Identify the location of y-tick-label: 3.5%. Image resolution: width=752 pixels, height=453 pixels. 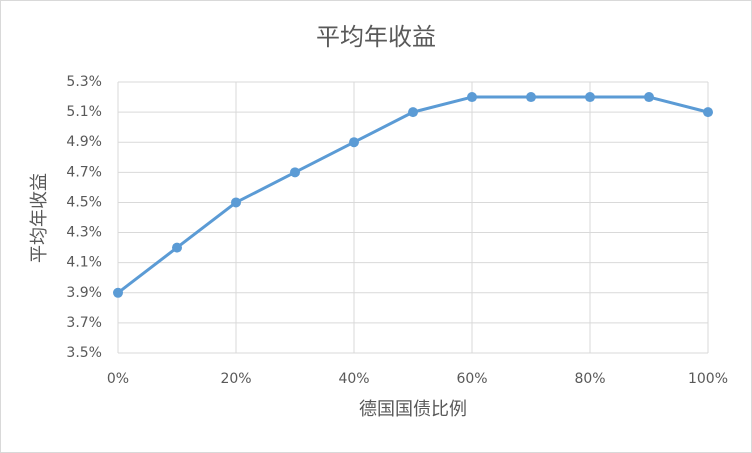
(84, 353).